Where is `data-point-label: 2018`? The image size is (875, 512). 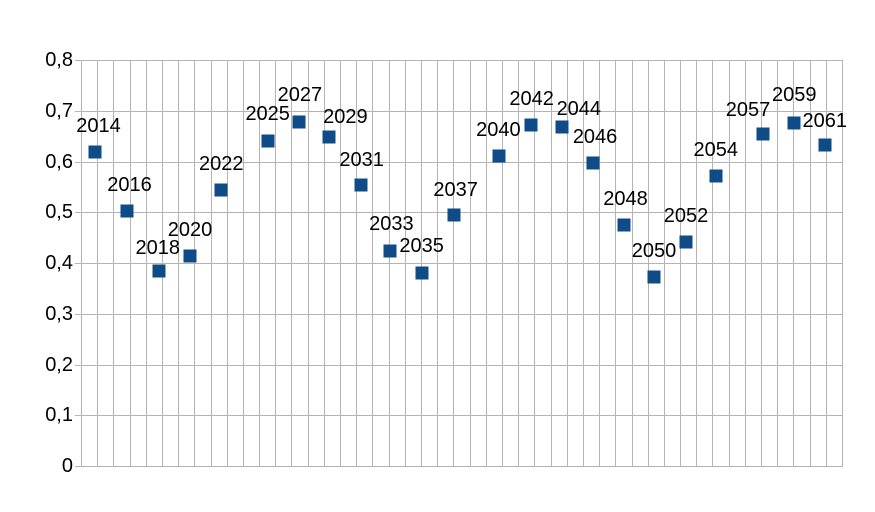
data-point-label: 2018 is located at coordinates (157, 247).